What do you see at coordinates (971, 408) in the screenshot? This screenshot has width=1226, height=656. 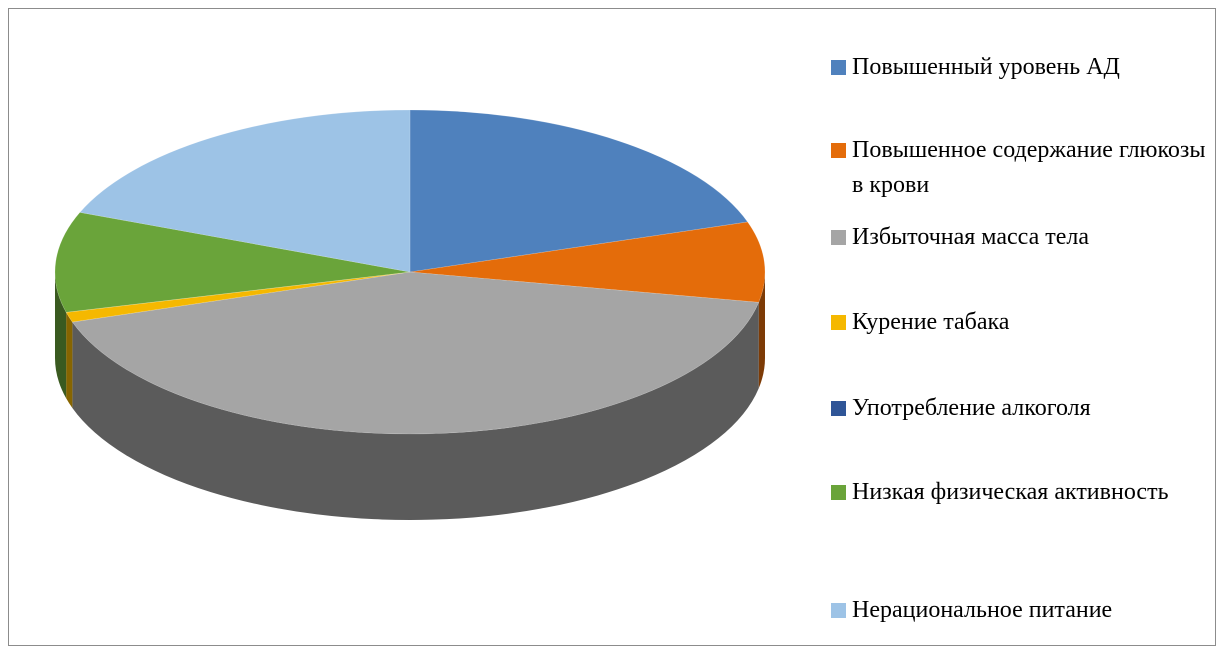 I see `legend-label: Употребление алкоголя` at bounding box center [971, 408].